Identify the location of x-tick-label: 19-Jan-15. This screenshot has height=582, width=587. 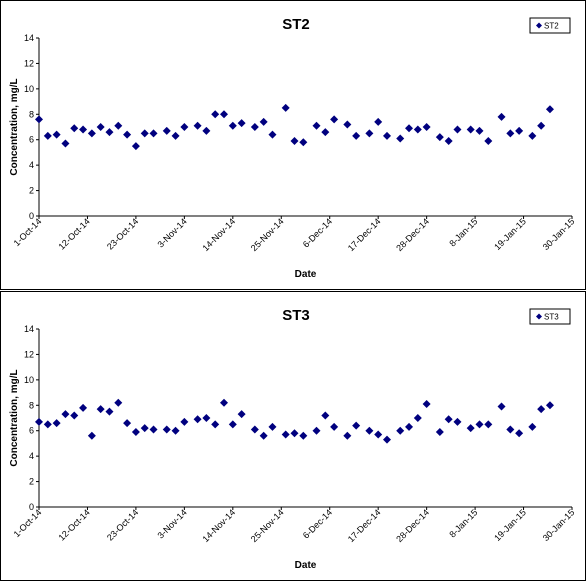
(510, 234).